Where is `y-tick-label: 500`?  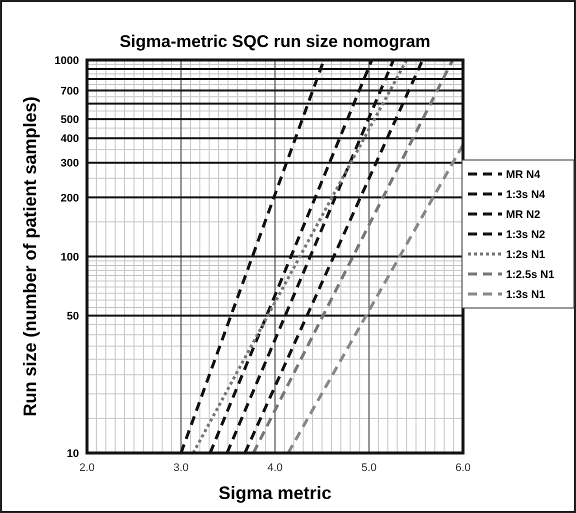
y-tick-label: 500 is located at coordinates (69, 120).